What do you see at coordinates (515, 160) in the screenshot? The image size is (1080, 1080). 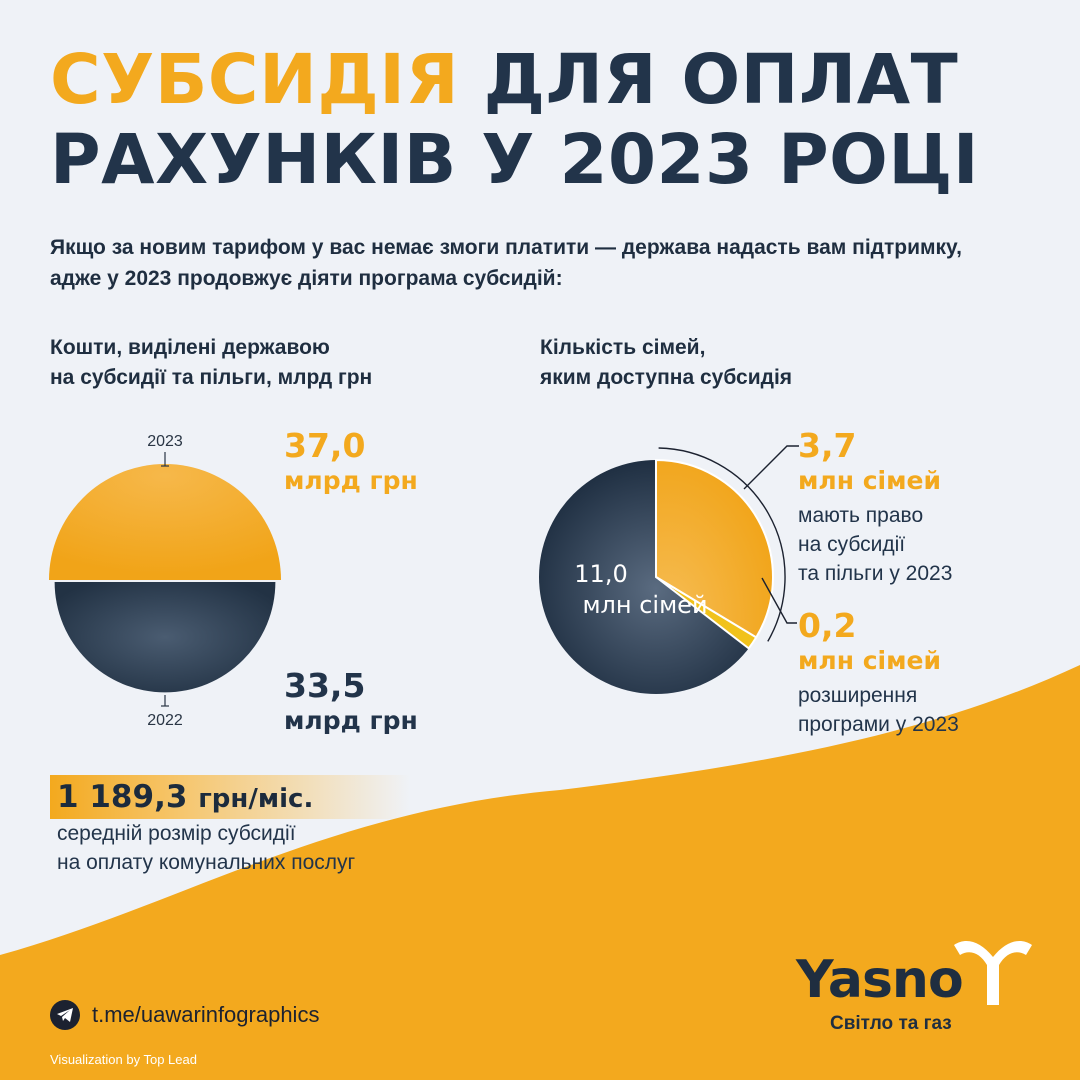 I see `title-line2: РАХУНКІВ У 2023 РОЦІ` at bounding box center [515, 160].